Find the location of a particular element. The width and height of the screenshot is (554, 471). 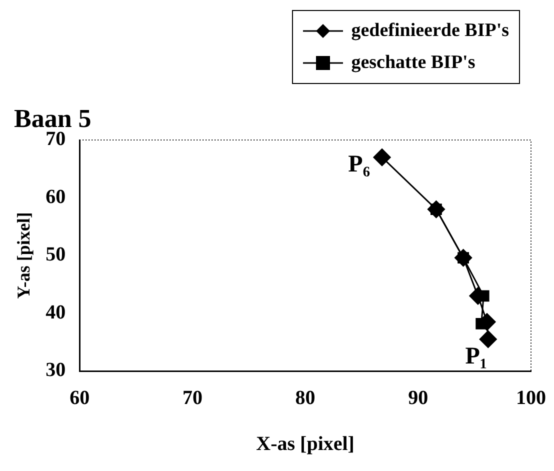

y-tick-label: 30 is located at coordinates (56, 370).